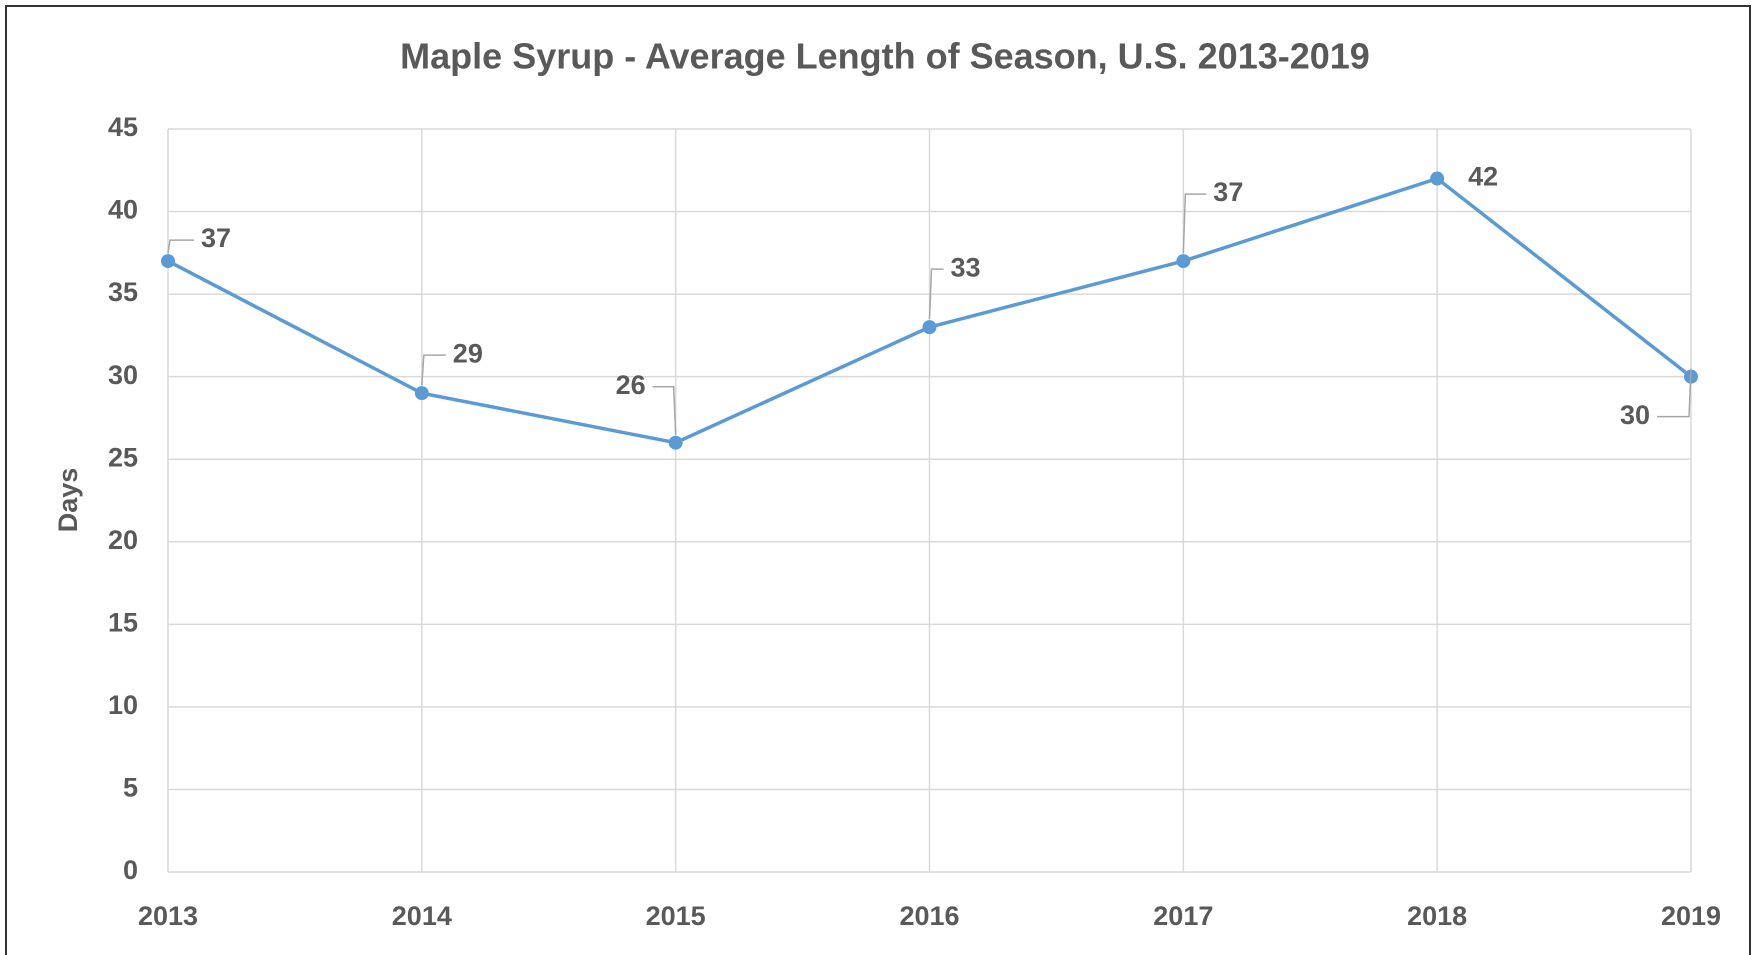 The height and width of the screenshot is (955, 1756). Describe the element at coordinates (130, 870) in the screenshot. I see `y-tick-label: 0` at that location.